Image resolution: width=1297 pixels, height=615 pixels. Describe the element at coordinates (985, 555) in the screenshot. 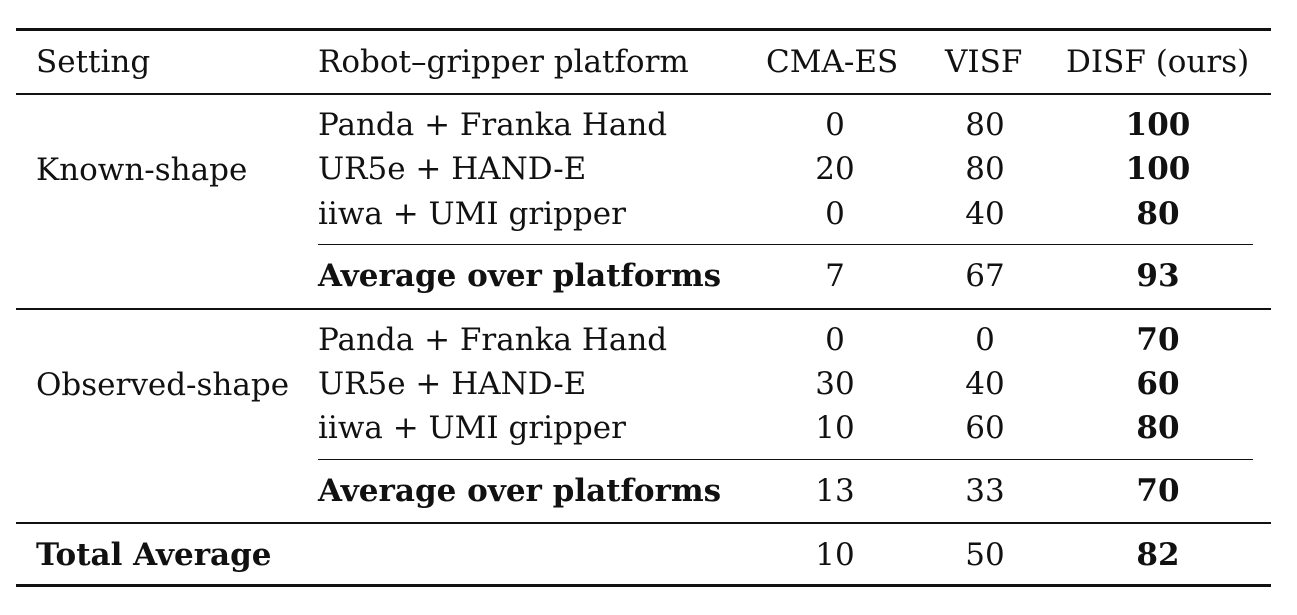

I see `total-average-visf: 50` at that location.